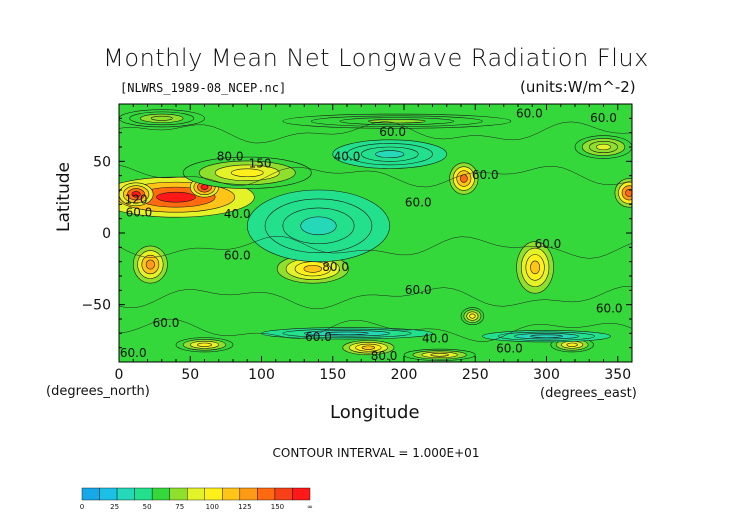  Describe the element at coordinates (376, 58) in the screenshot. I see `chart-title: Monthly Mean Net Longwave Radiation Flux` at that location.